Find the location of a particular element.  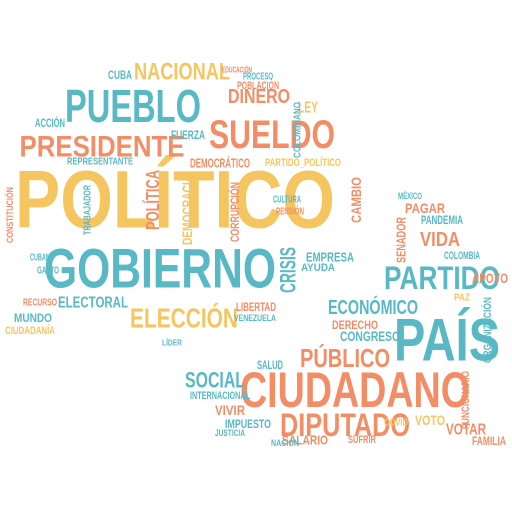

word: PANDEMIA is located at coordinates (442, 220).